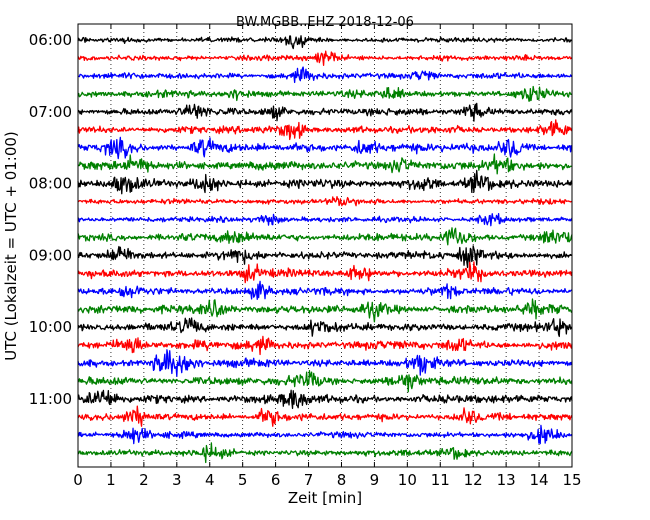 This screenshot has width=650, height=520. Describe the element at coordinates (78, 480) in the screenshot. I see `x-tick-label: 0` at that location.